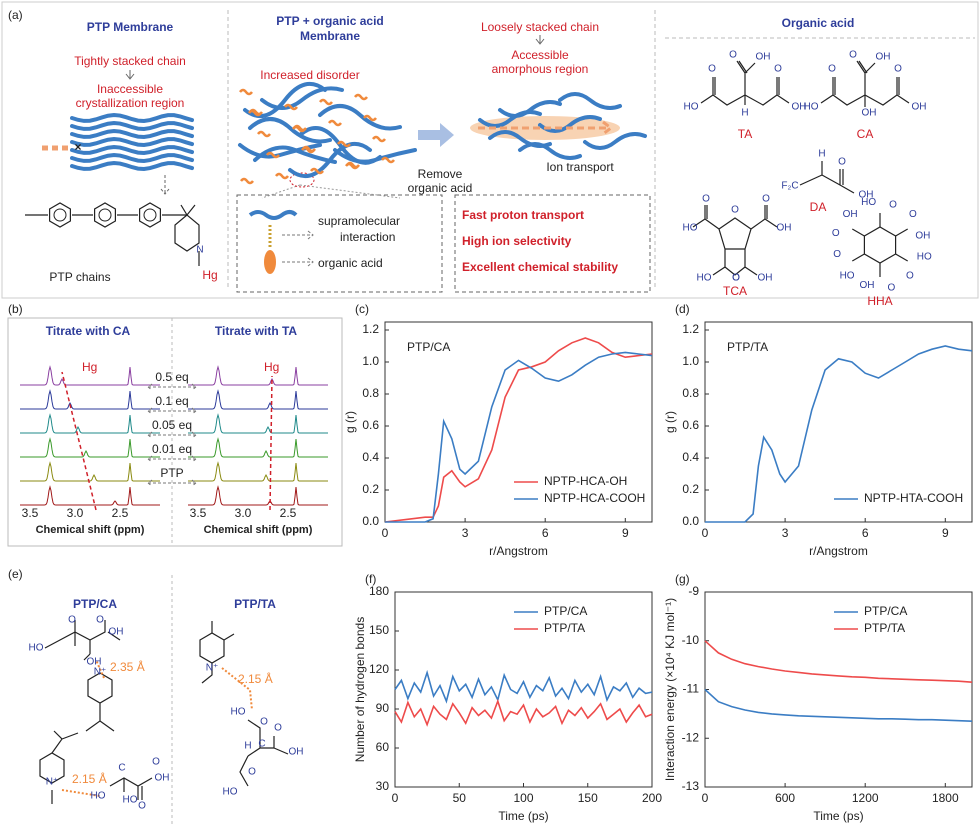  I want to click on y-tick-label: 0.8, so click(370, 393).